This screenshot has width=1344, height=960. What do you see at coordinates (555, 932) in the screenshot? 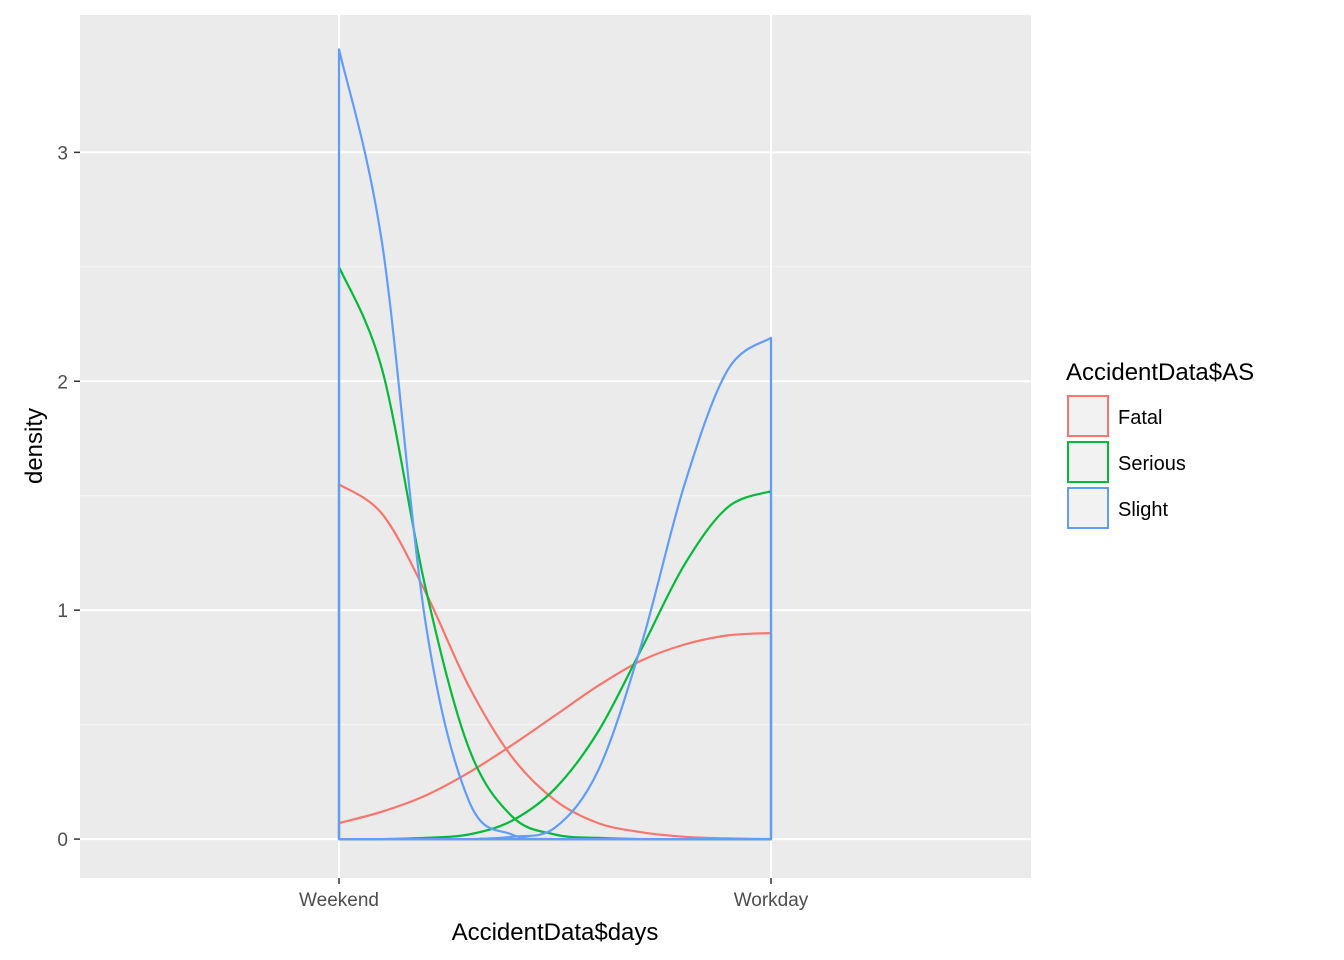
I see `x-axis-title: AccidentData$days` at bounding box center [555, 932].